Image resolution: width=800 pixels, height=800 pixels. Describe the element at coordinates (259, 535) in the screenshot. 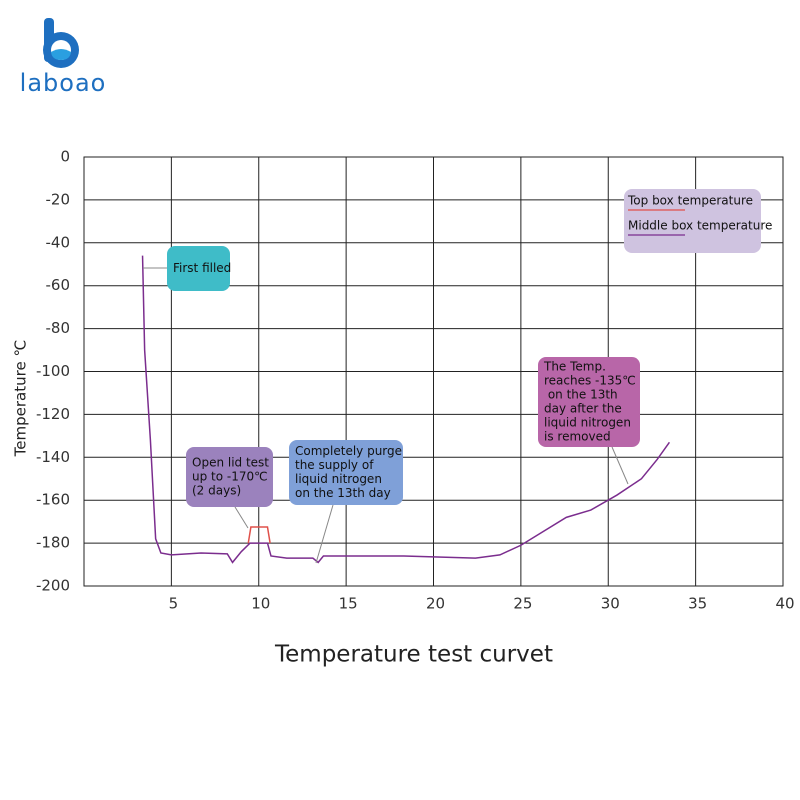

I see `series-line` at that location.